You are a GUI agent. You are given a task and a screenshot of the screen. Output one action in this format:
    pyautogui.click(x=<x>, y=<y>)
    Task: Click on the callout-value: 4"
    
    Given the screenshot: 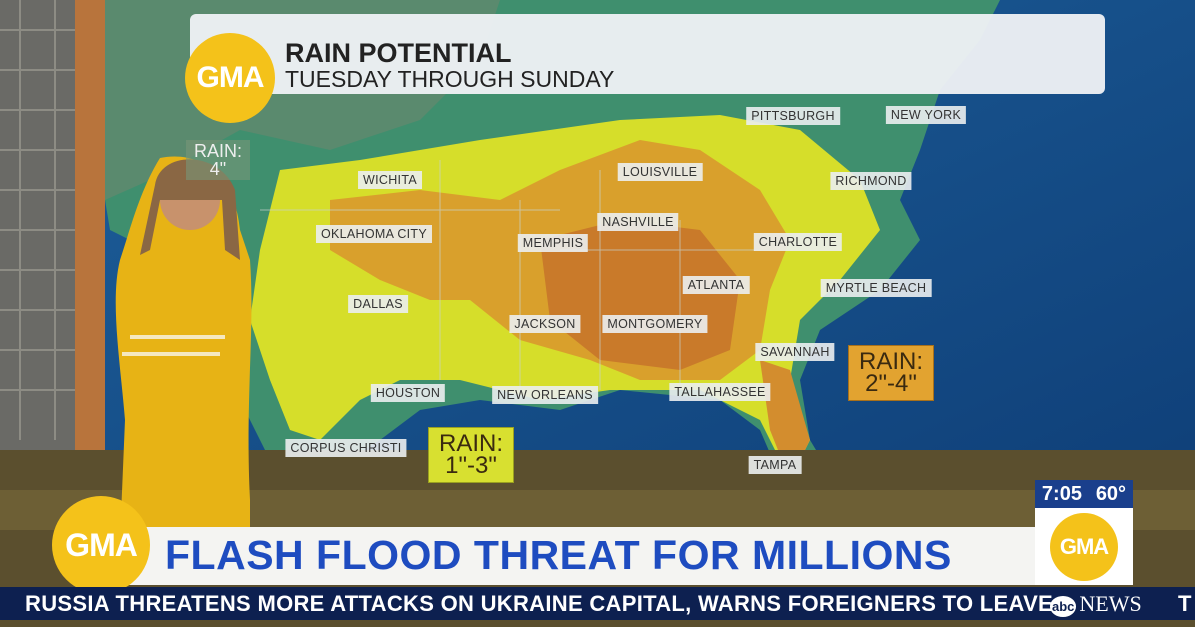 What is the action you would take?
    pyautogui.click(x=218, y=169)
    